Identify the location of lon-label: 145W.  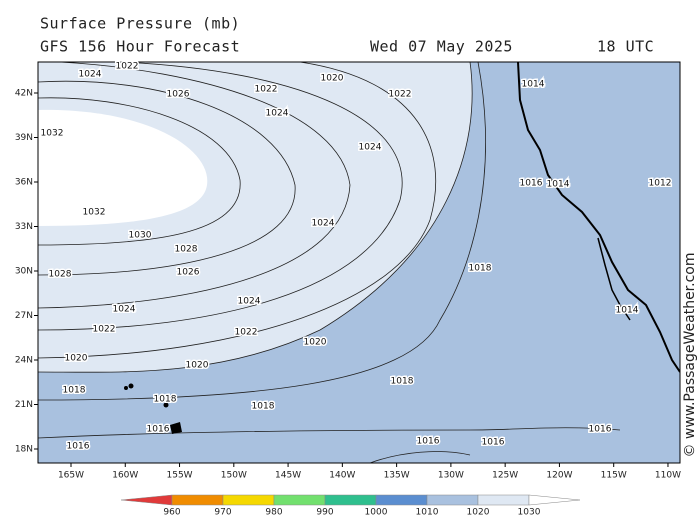
(288, 476).